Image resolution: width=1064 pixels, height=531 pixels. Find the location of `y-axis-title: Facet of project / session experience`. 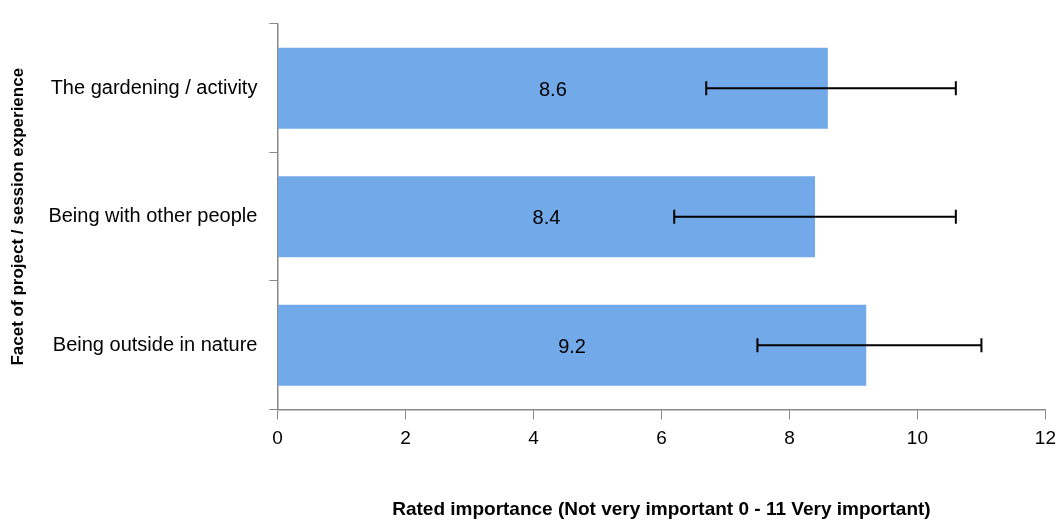

y-axis-title: Facet of project / session experience is located at coordinates (17, 216).